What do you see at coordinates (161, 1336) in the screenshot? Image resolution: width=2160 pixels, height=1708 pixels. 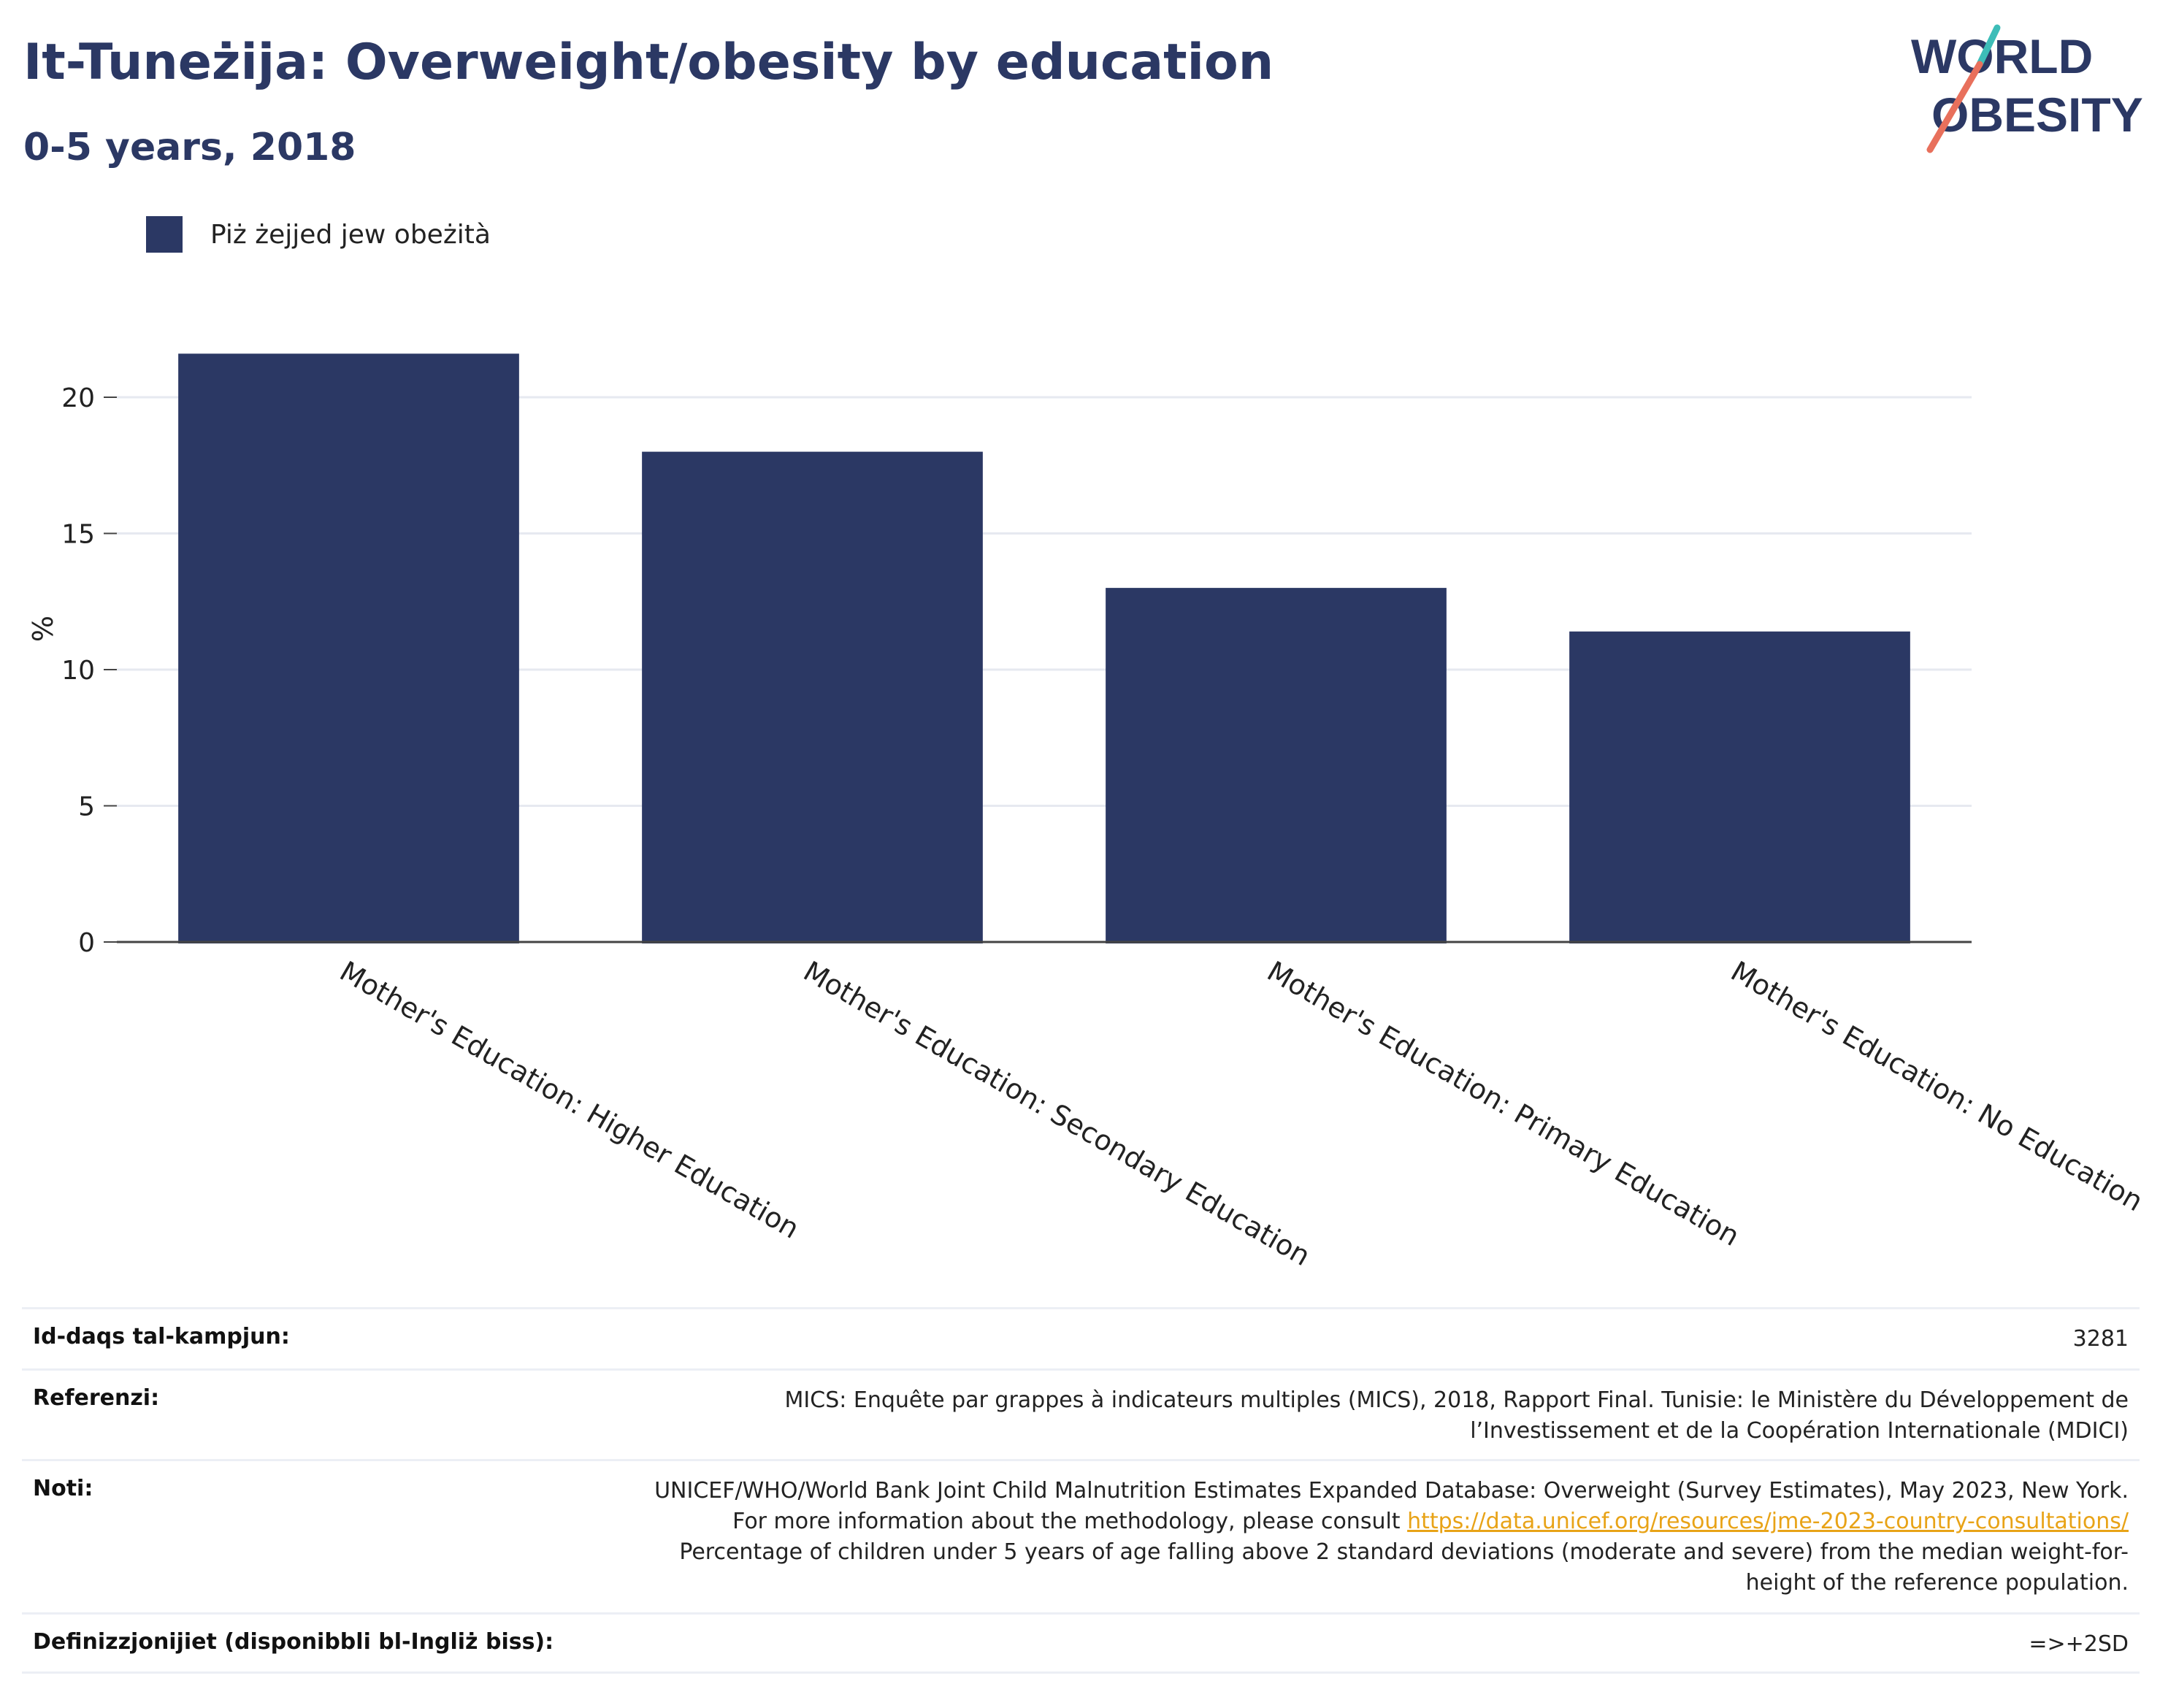 I see `sample-size-label: Id-daqs tal-kampjun:` at bounding box center [161, 1336].